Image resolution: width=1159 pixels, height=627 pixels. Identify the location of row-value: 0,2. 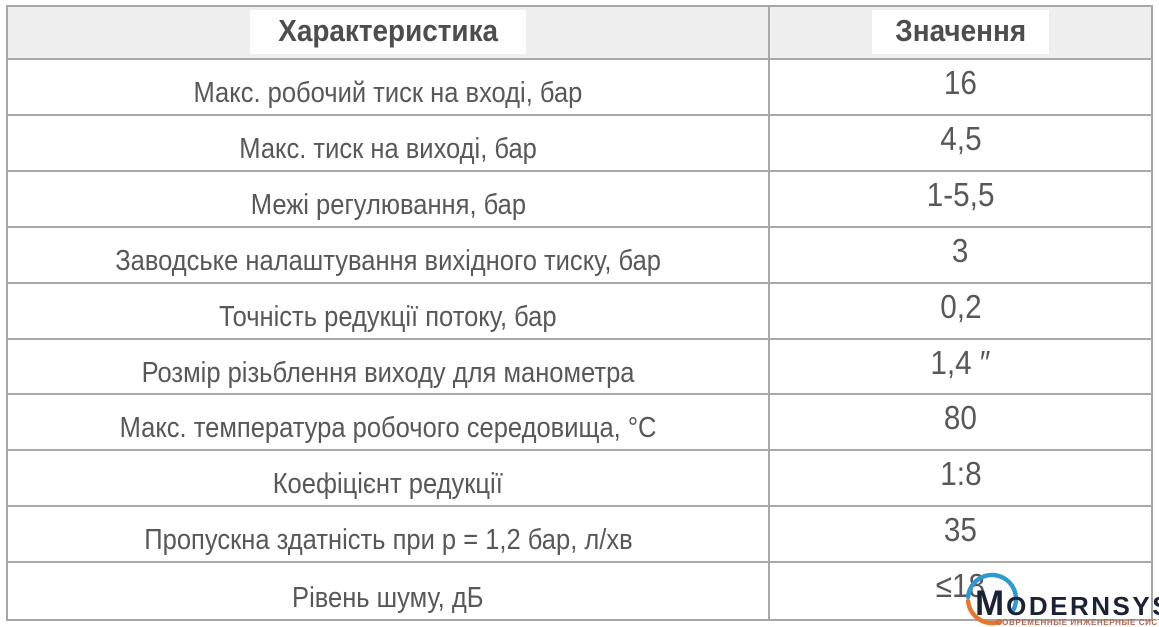
(960, 306).